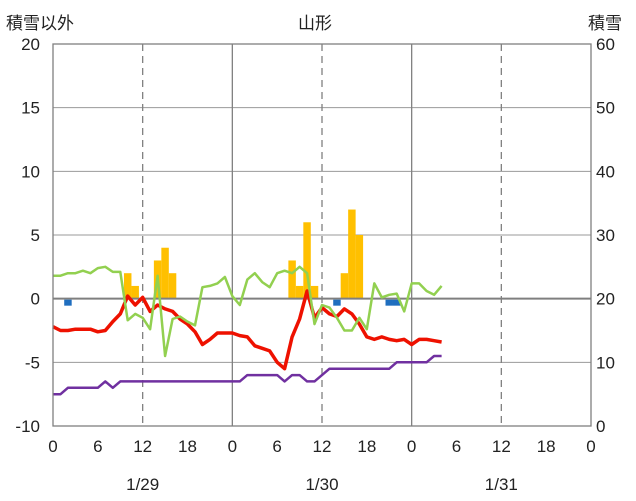 This screenshot has width=636, height=501. Describe the element at coordinates (142, 484) in the screenshot. I see `date-label: 1/29` at that location.